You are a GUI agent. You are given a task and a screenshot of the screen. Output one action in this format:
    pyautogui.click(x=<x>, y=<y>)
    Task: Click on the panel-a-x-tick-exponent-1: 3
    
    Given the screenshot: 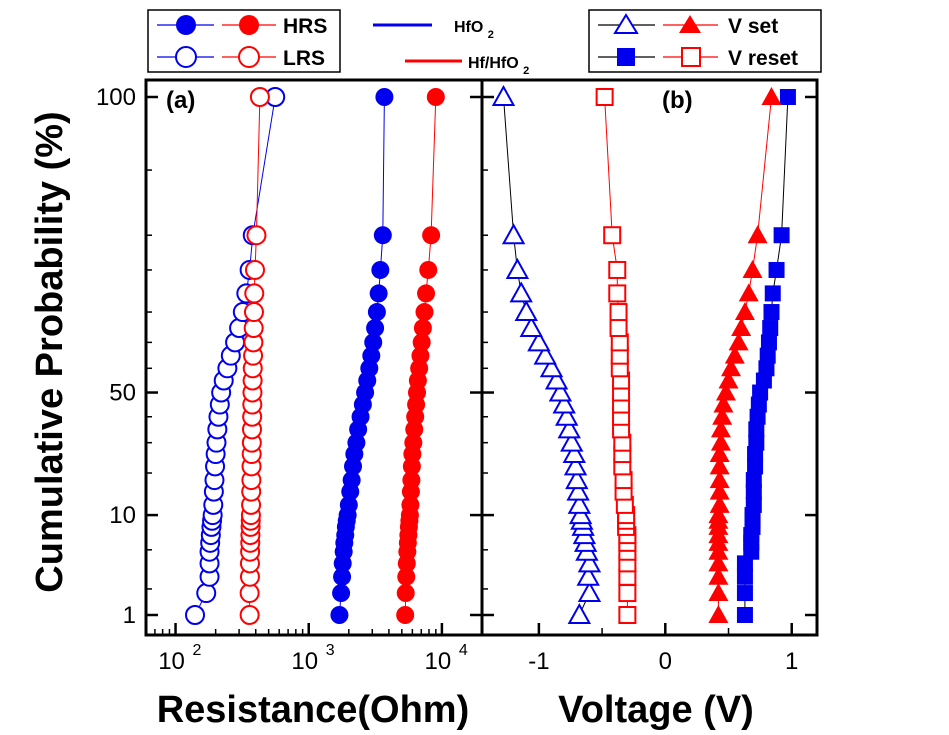 What is the action you would take?
    pyautogui.click(x=330, y=650)
    